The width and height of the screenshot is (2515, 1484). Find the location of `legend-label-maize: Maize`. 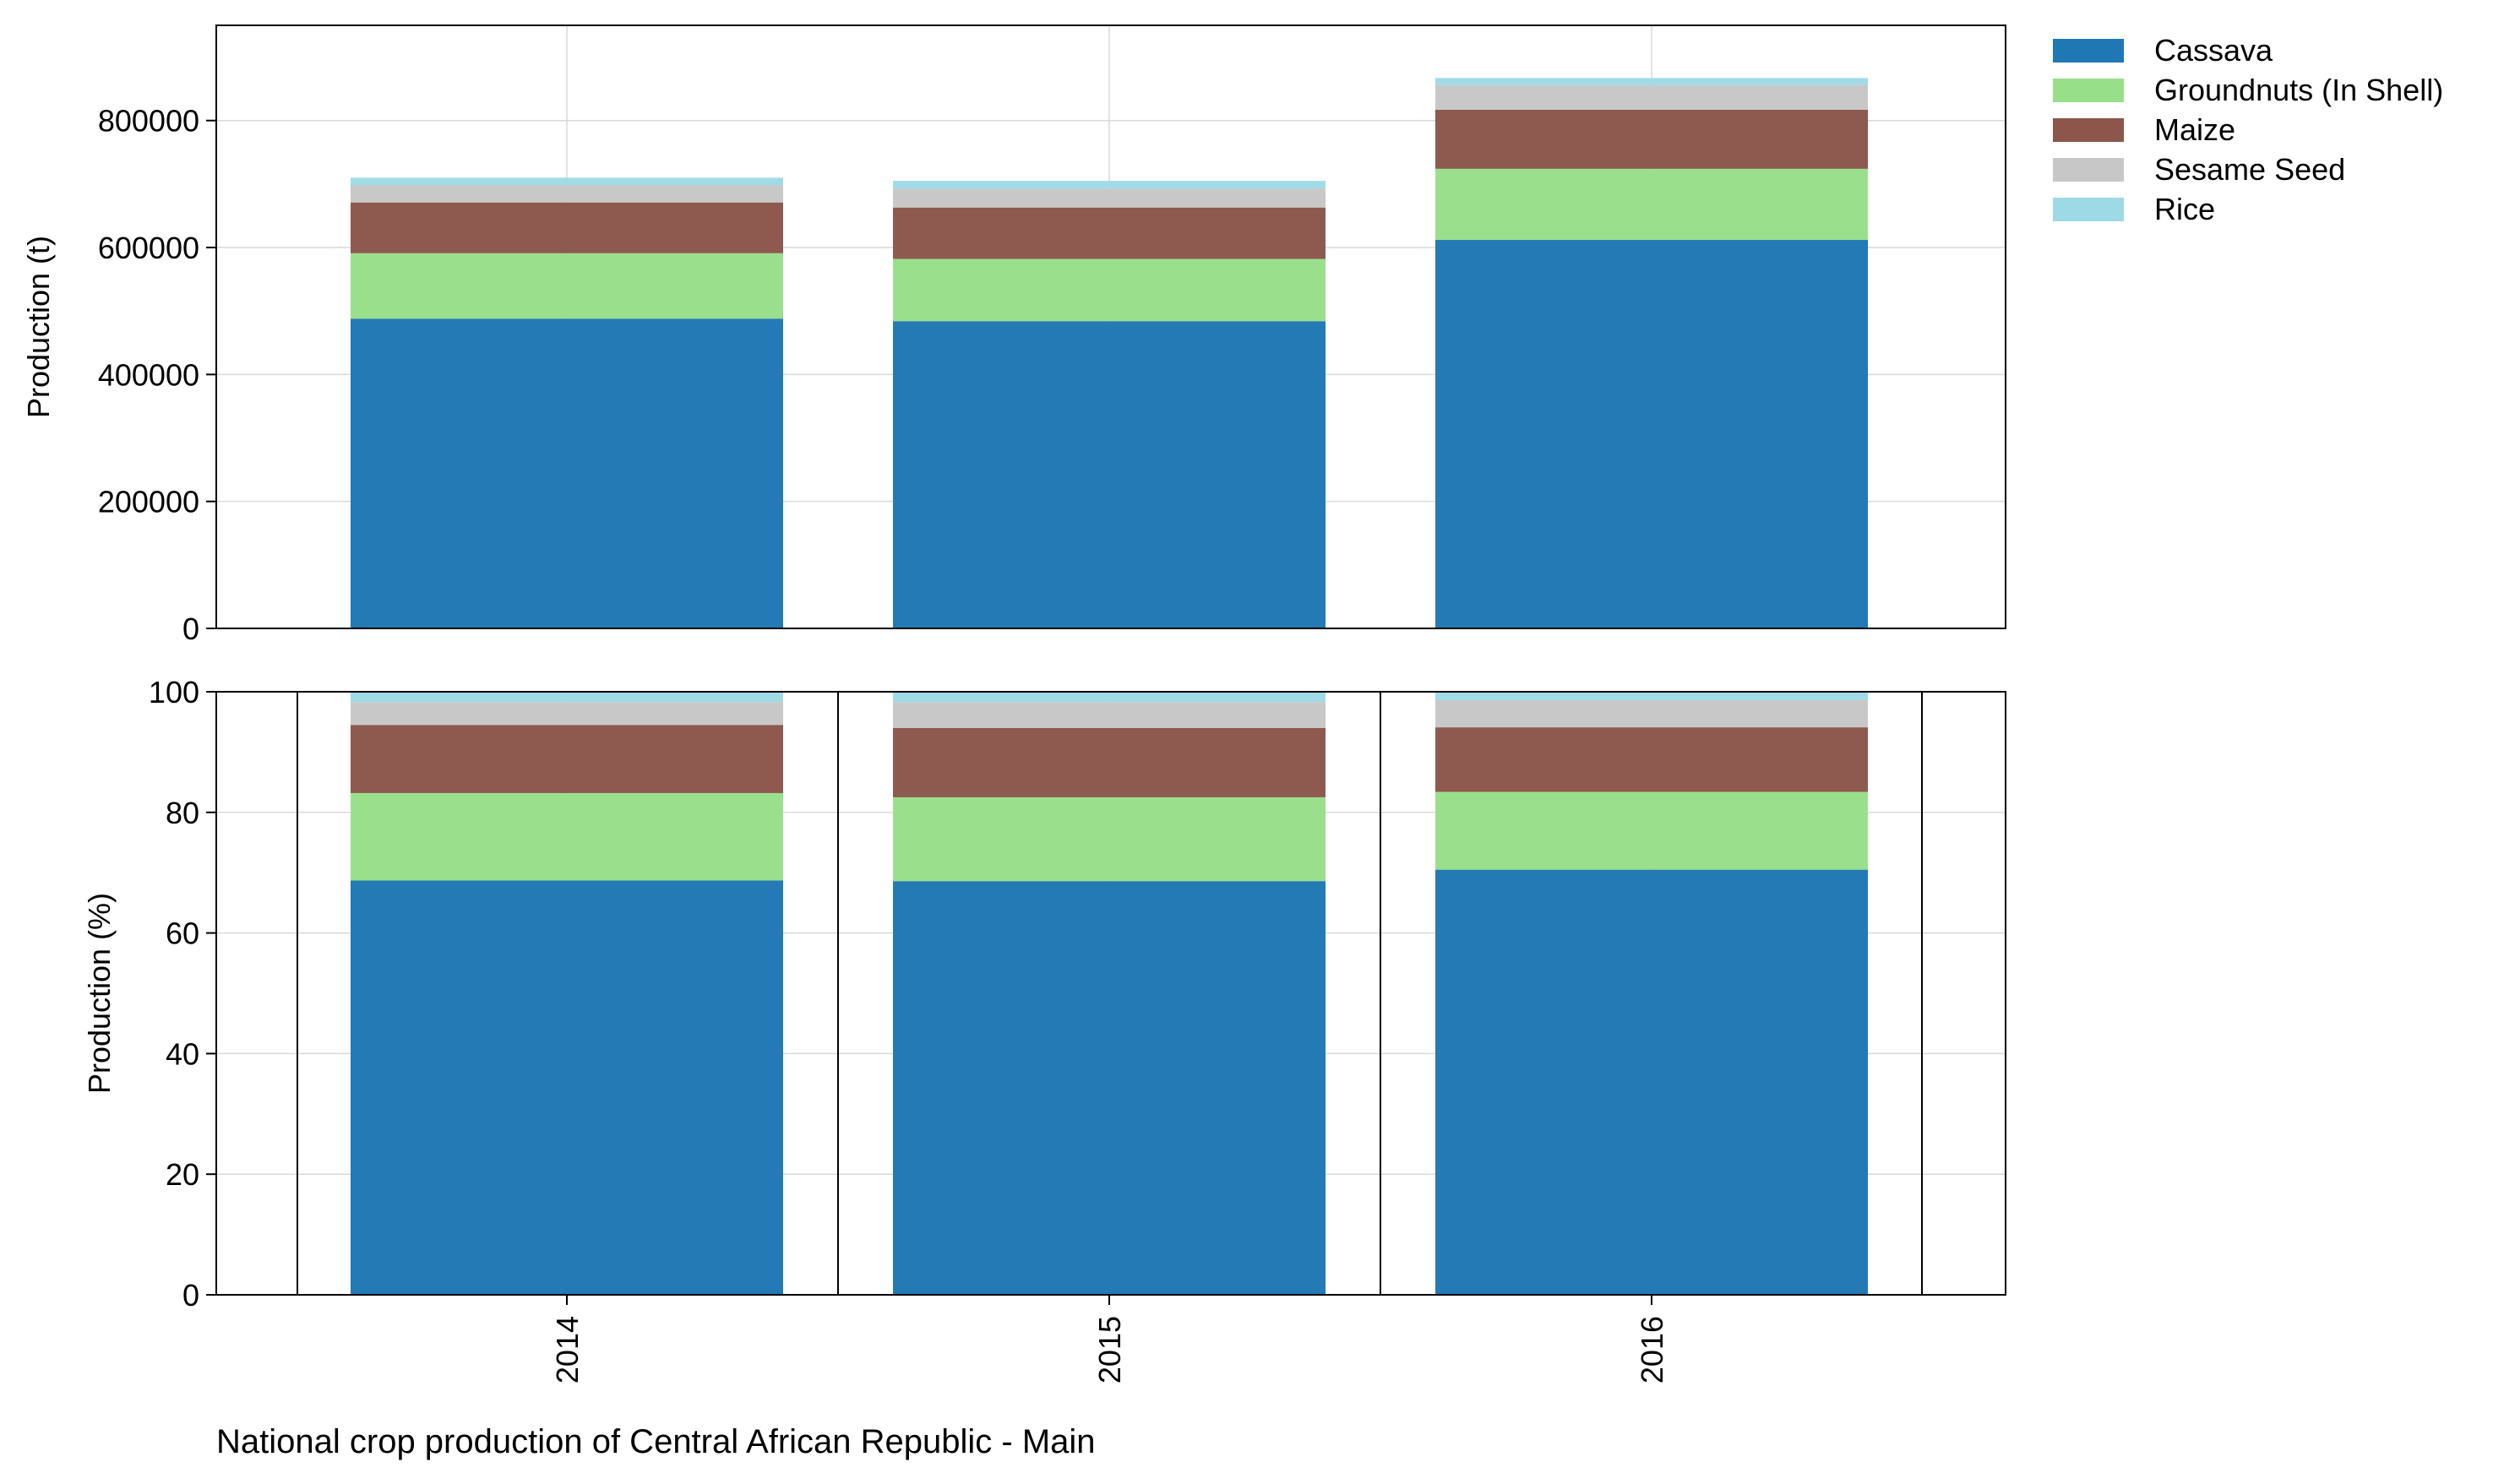

legend-label-maize: Maize is located at coordinates (2194, 129).